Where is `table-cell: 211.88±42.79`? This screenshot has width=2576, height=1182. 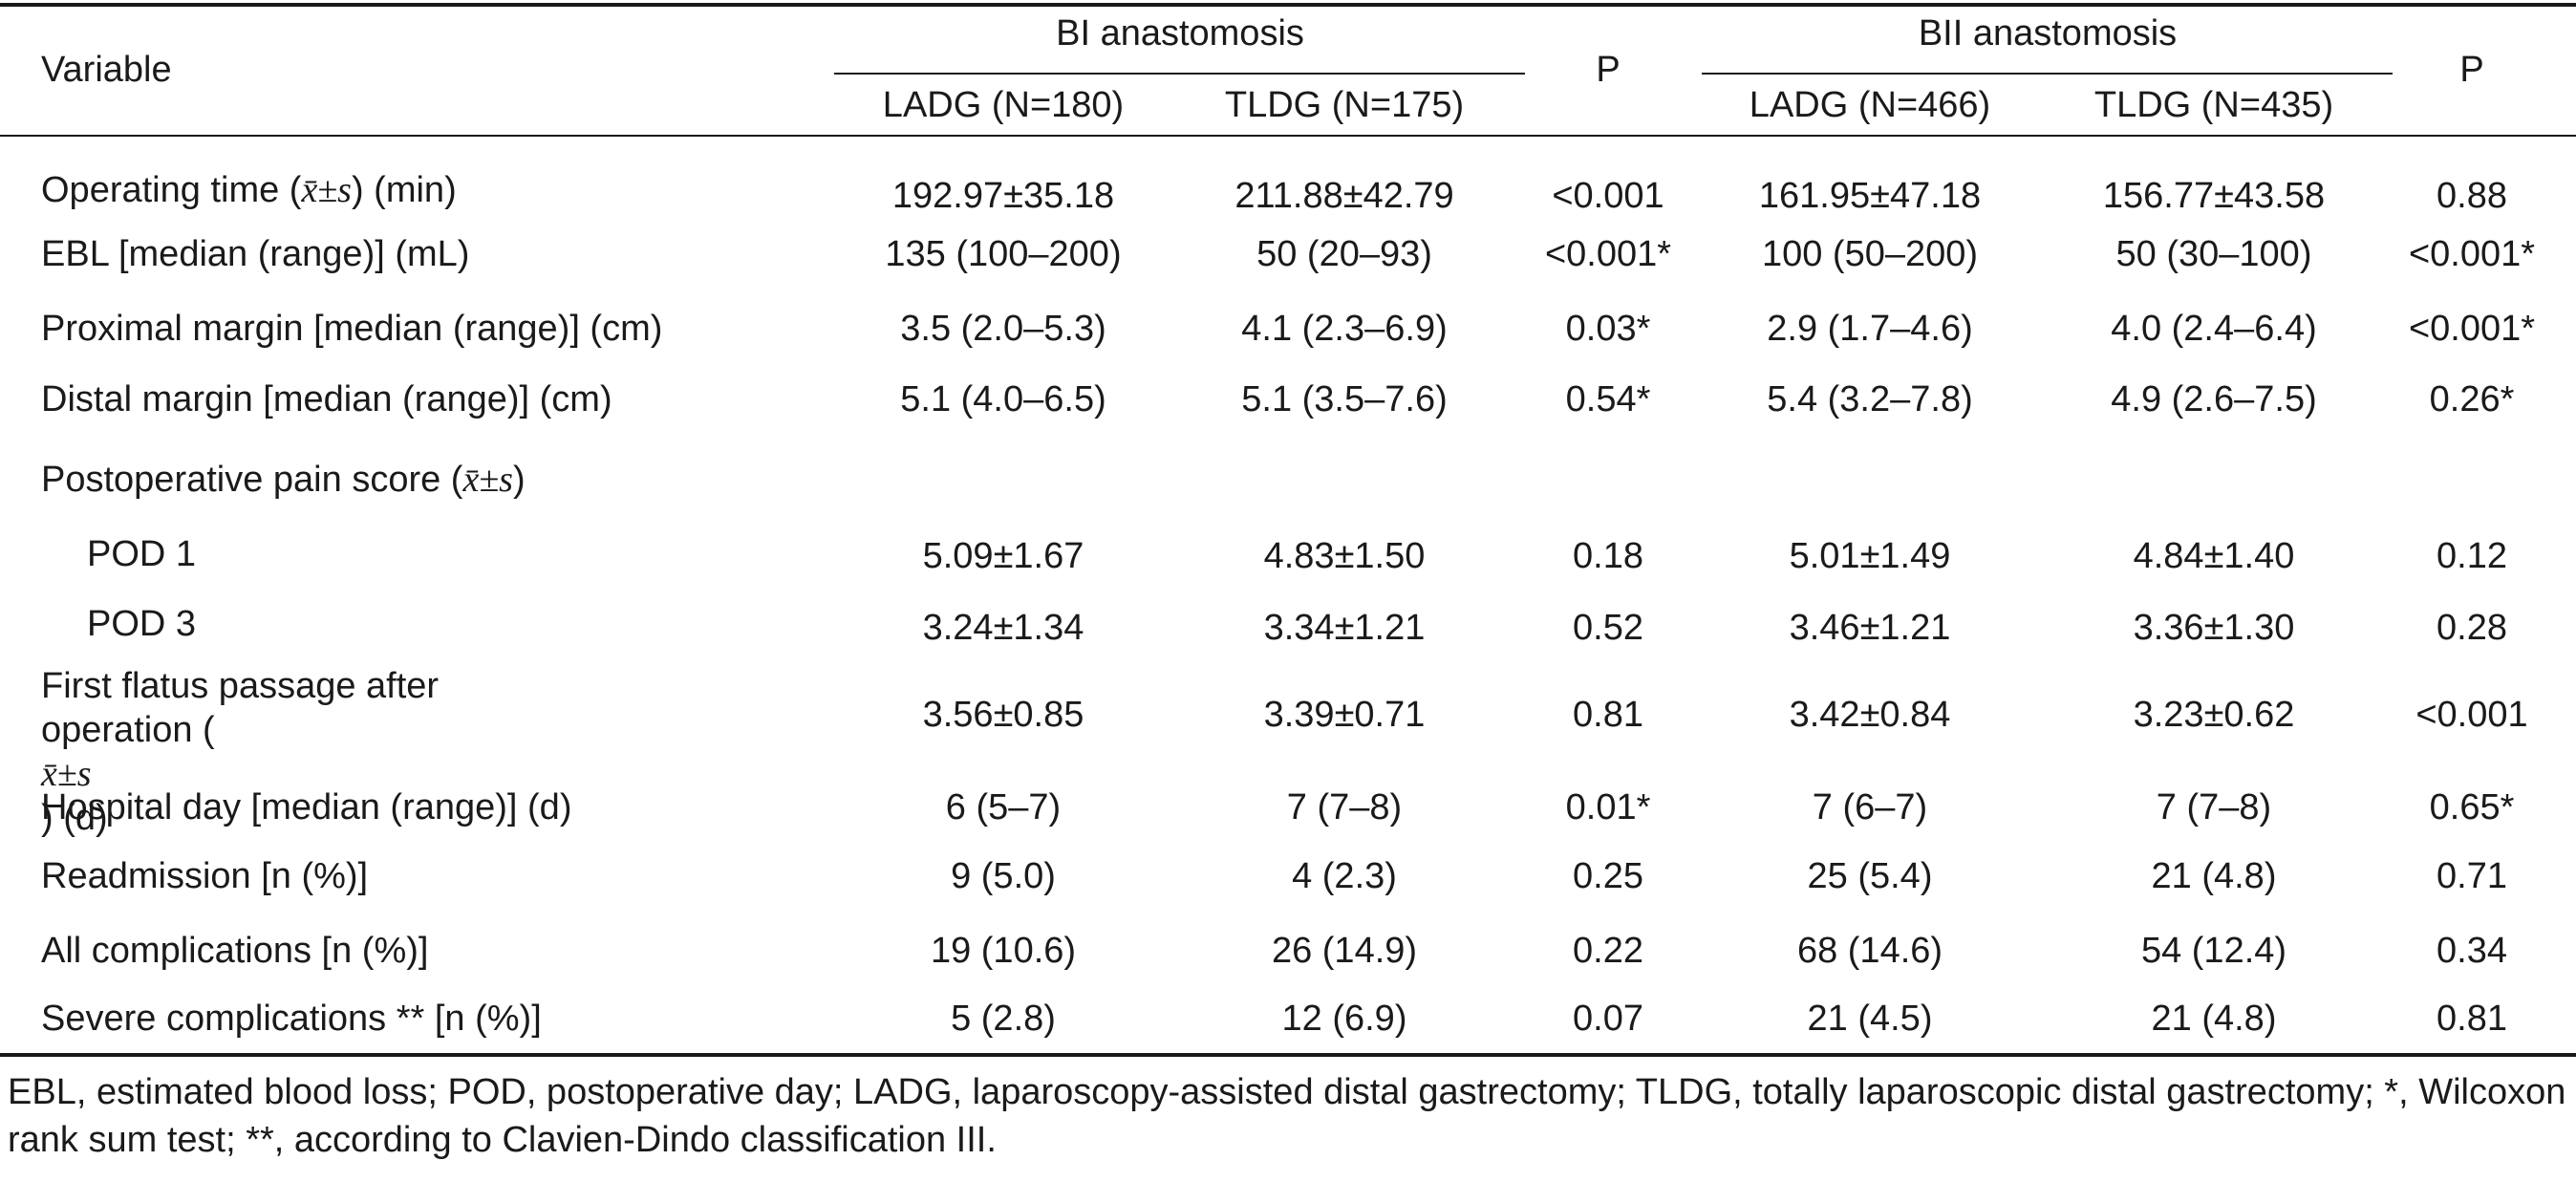 table-cell: 211.88±42.79 is located at coordinates (1344, 196).